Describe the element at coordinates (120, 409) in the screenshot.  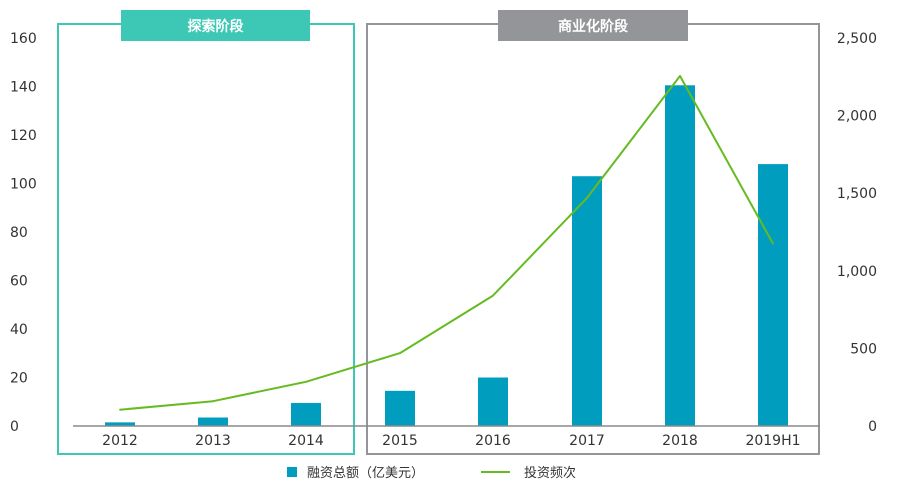
I see `line-point-2012` at that location.